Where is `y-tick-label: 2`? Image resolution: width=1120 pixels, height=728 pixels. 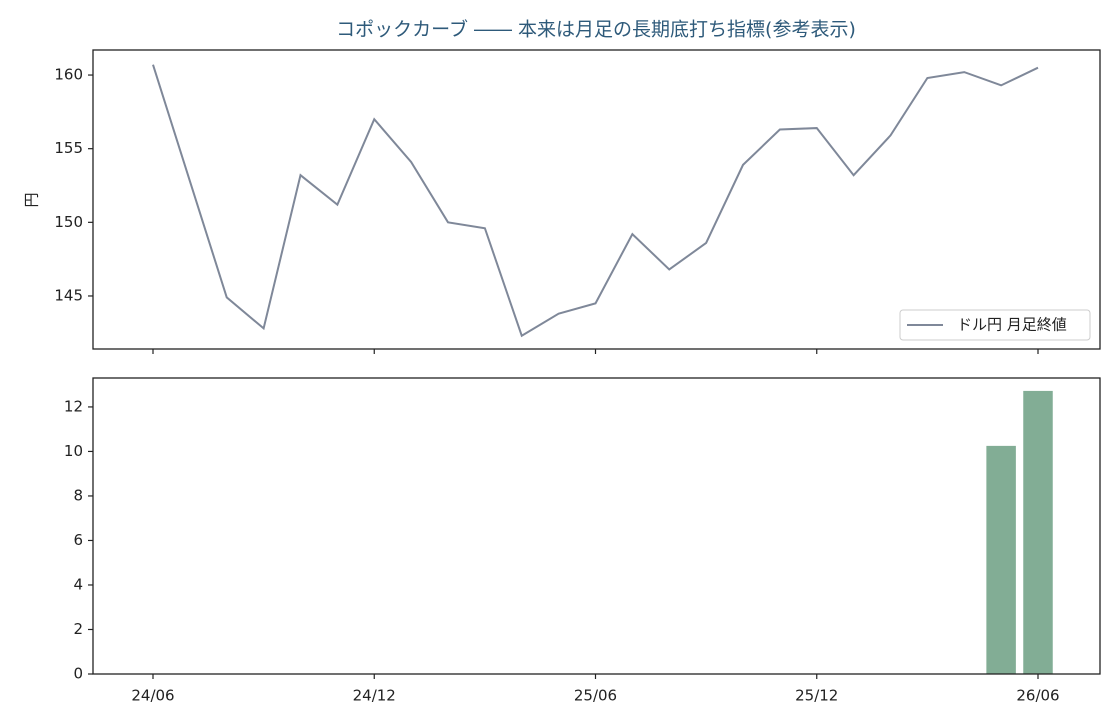 y-tick-label: 2 is located at coordinates (78, 629).